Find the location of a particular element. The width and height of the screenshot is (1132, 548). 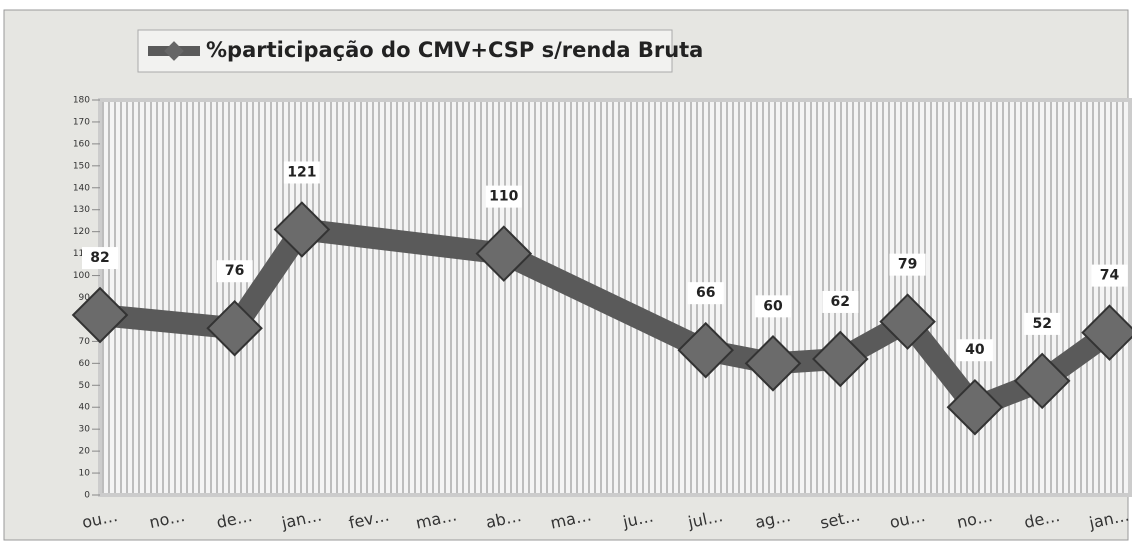

data-label: 110 is located at coordinates (503, 197).